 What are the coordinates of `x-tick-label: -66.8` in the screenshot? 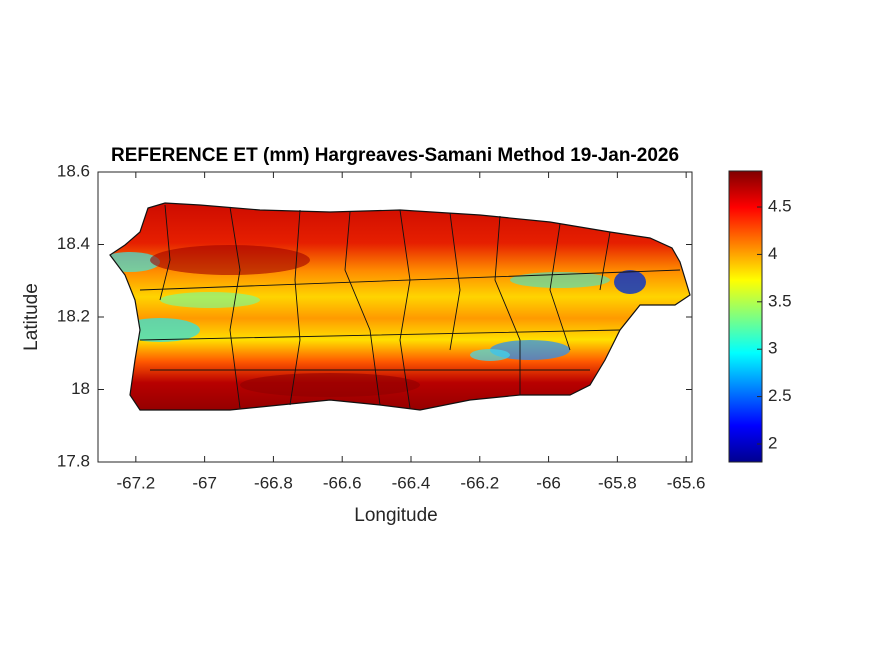 It's located at (273, 482).